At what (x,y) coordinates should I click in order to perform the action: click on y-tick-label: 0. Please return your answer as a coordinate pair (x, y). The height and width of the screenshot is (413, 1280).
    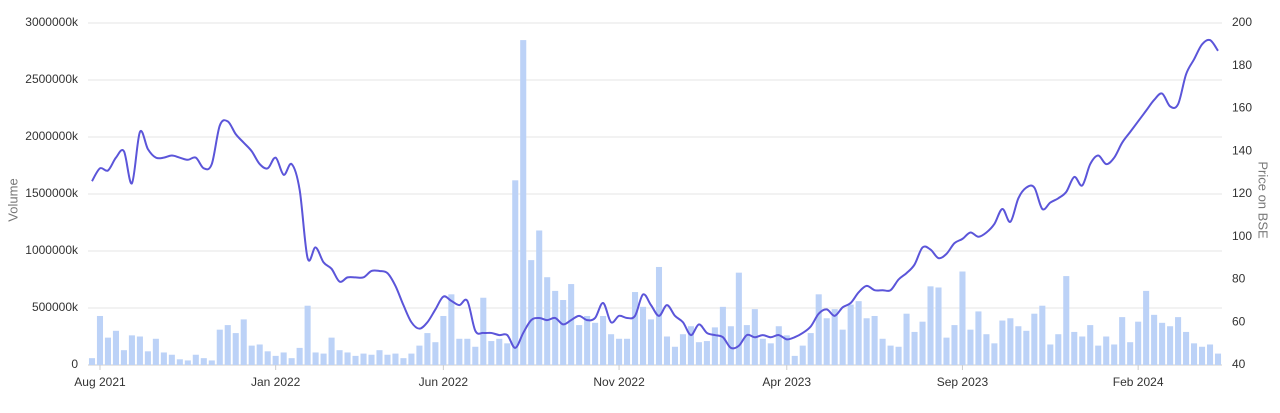
    Looking at the image, I should click on (74, 364).